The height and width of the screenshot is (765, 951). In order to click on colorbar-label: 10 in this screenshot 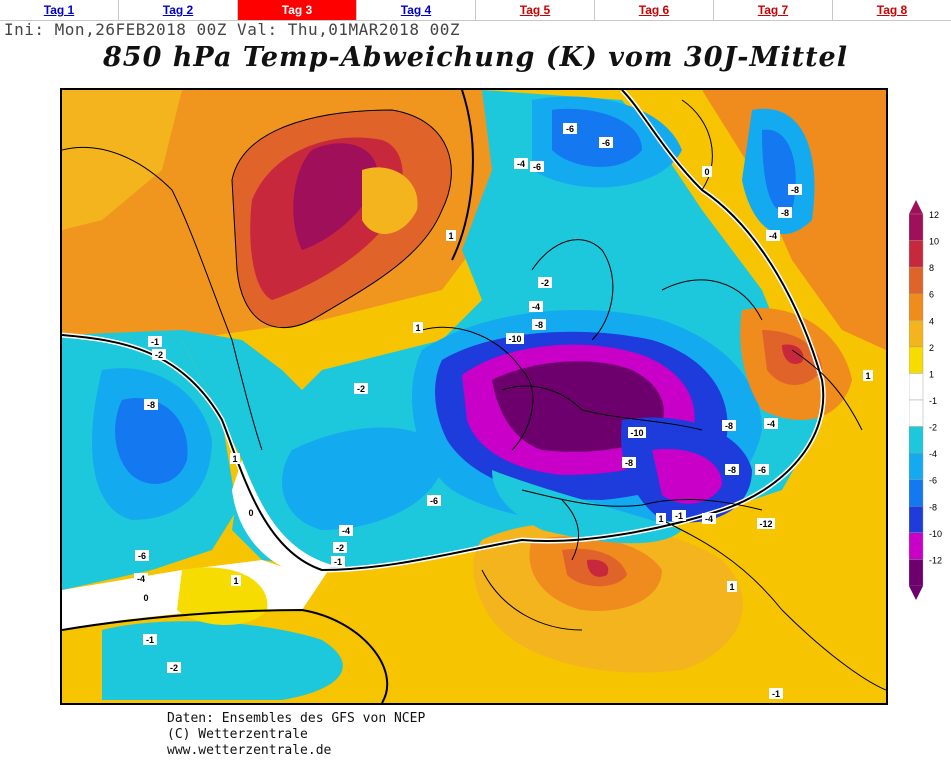, I will do `click(934, 242)`.